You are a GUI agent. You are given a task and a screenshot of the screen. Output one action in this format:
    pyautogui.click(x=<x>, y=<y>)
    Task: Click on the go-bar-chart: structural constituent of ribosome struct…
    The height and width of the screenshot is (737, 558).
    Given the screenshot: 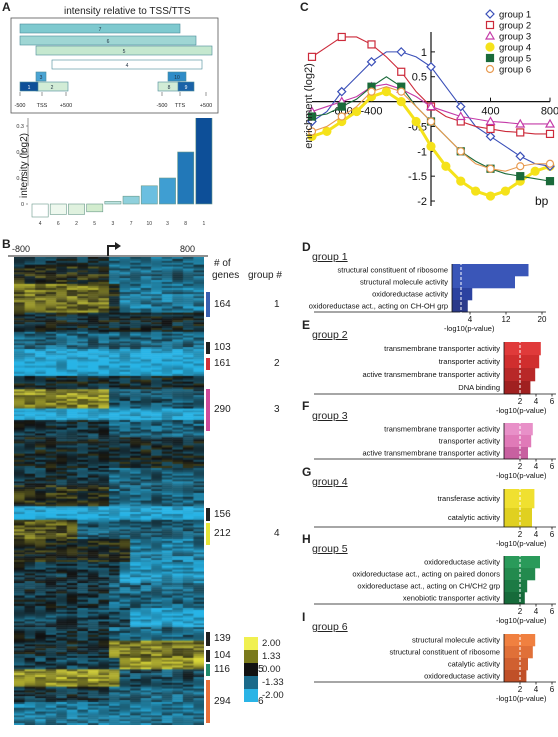 What is the action you would take?
    pyautogui.click(x=428, y=297)
    